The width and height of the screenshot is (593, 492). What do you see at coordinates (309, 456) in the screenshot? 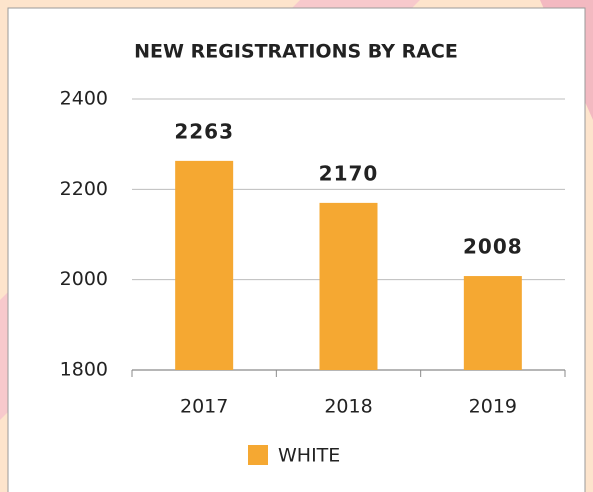
I see `legend-label: WHITE` at bounding box center [309, 456].